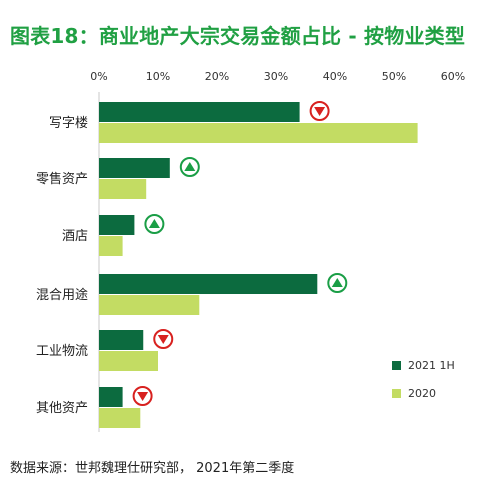  I want to click on legend-label: 2020, so click(422, 393).